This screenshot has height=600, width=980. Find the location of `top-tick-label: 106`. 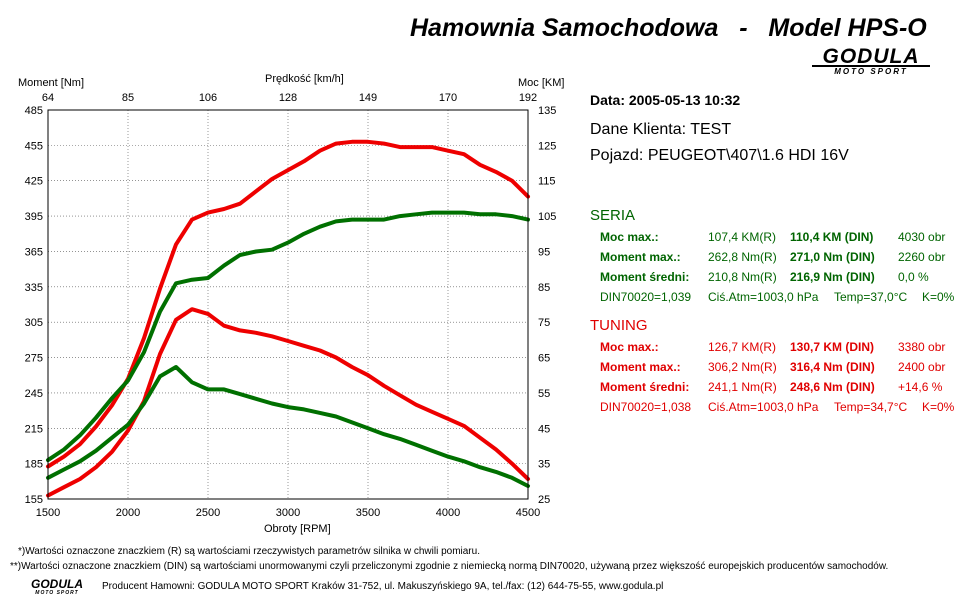

top-tick-label: 106 is located at coordinates (208, 98).